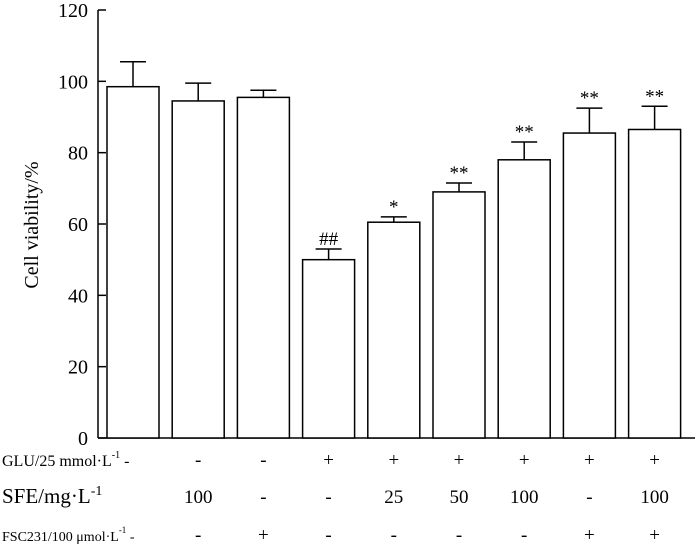 The width and height of the screenshot is (700, 545). I want to click on y-tick-label: 0, so click(83, 439).